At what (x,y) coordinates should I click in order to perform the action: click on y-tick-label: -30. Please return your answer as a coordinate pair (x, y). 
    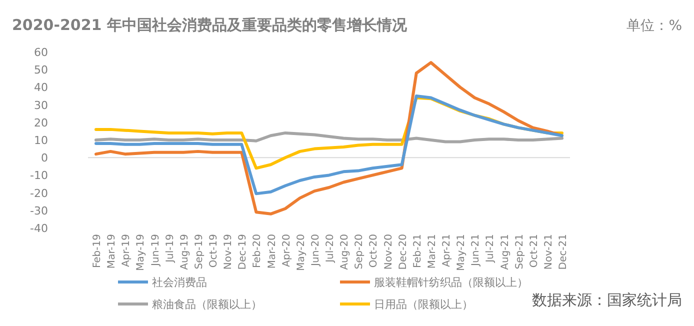
    Looking at the image, I should click on (39, 211).